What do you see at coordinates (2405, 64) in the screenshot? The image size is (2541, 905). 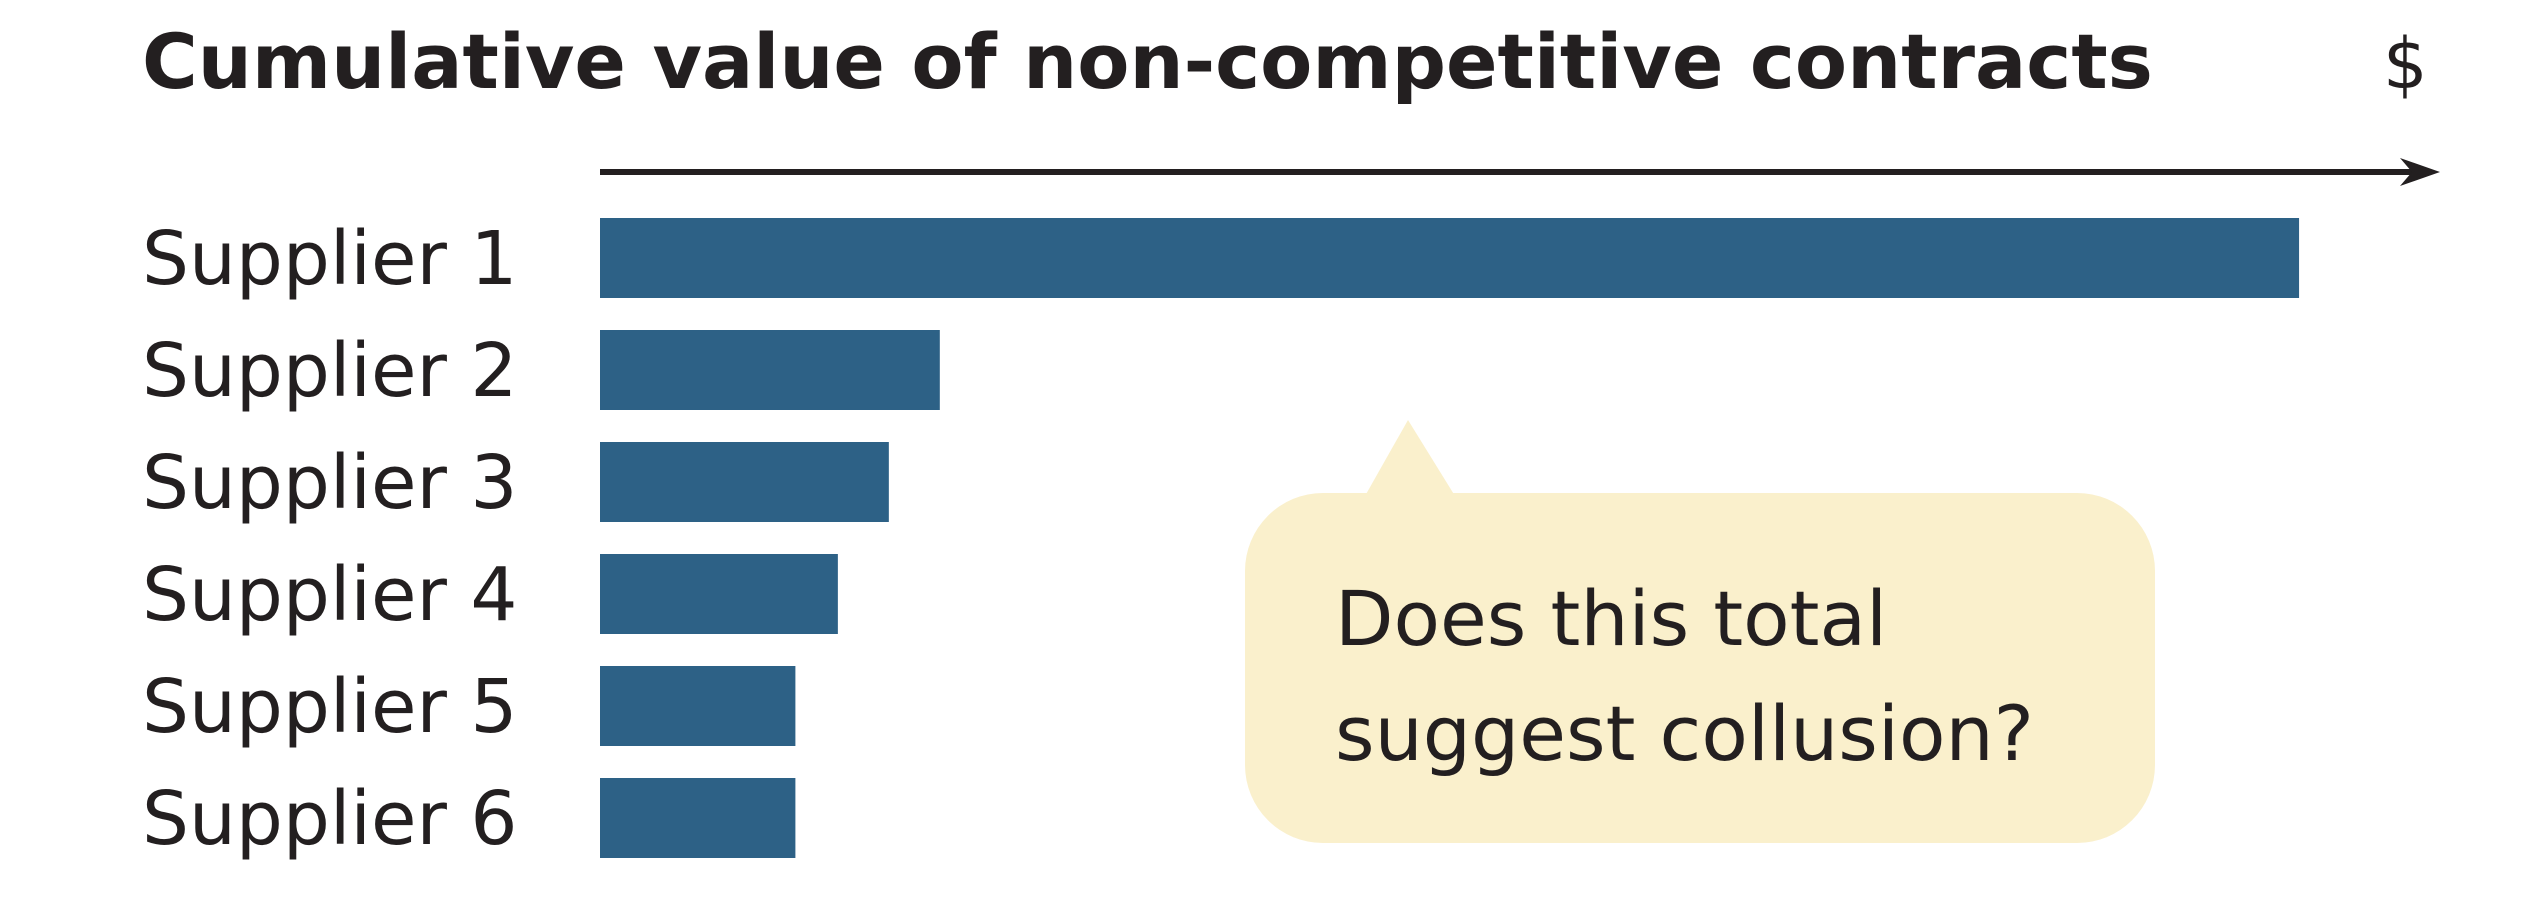 I see `unit-label: $` at bounding box center [2405, 64].